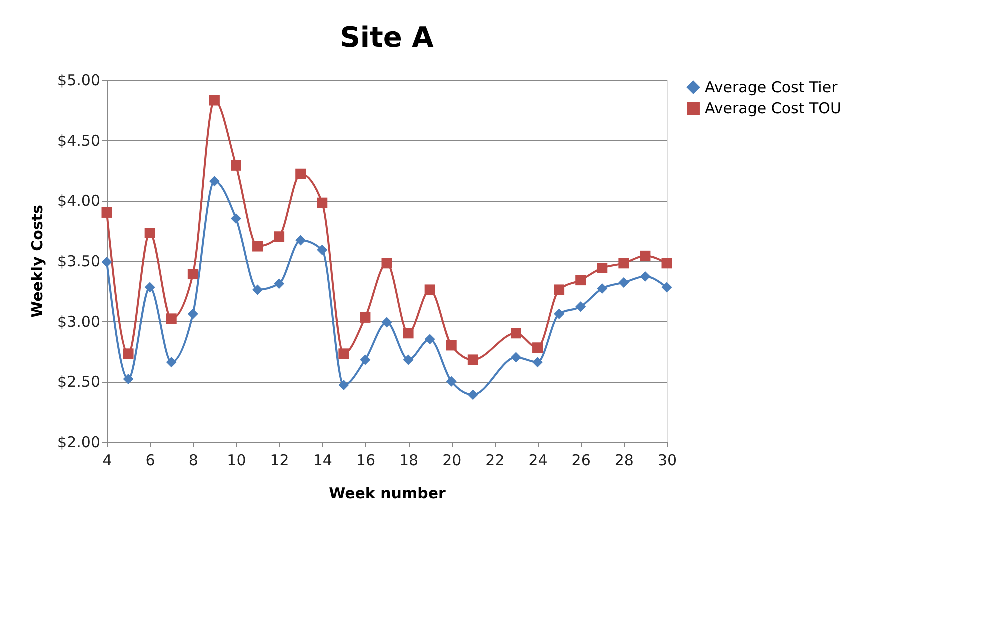  Describe the element at coordinates (79, 382) in the screenshot. I see `y-tick-label: $2.50` at that location.